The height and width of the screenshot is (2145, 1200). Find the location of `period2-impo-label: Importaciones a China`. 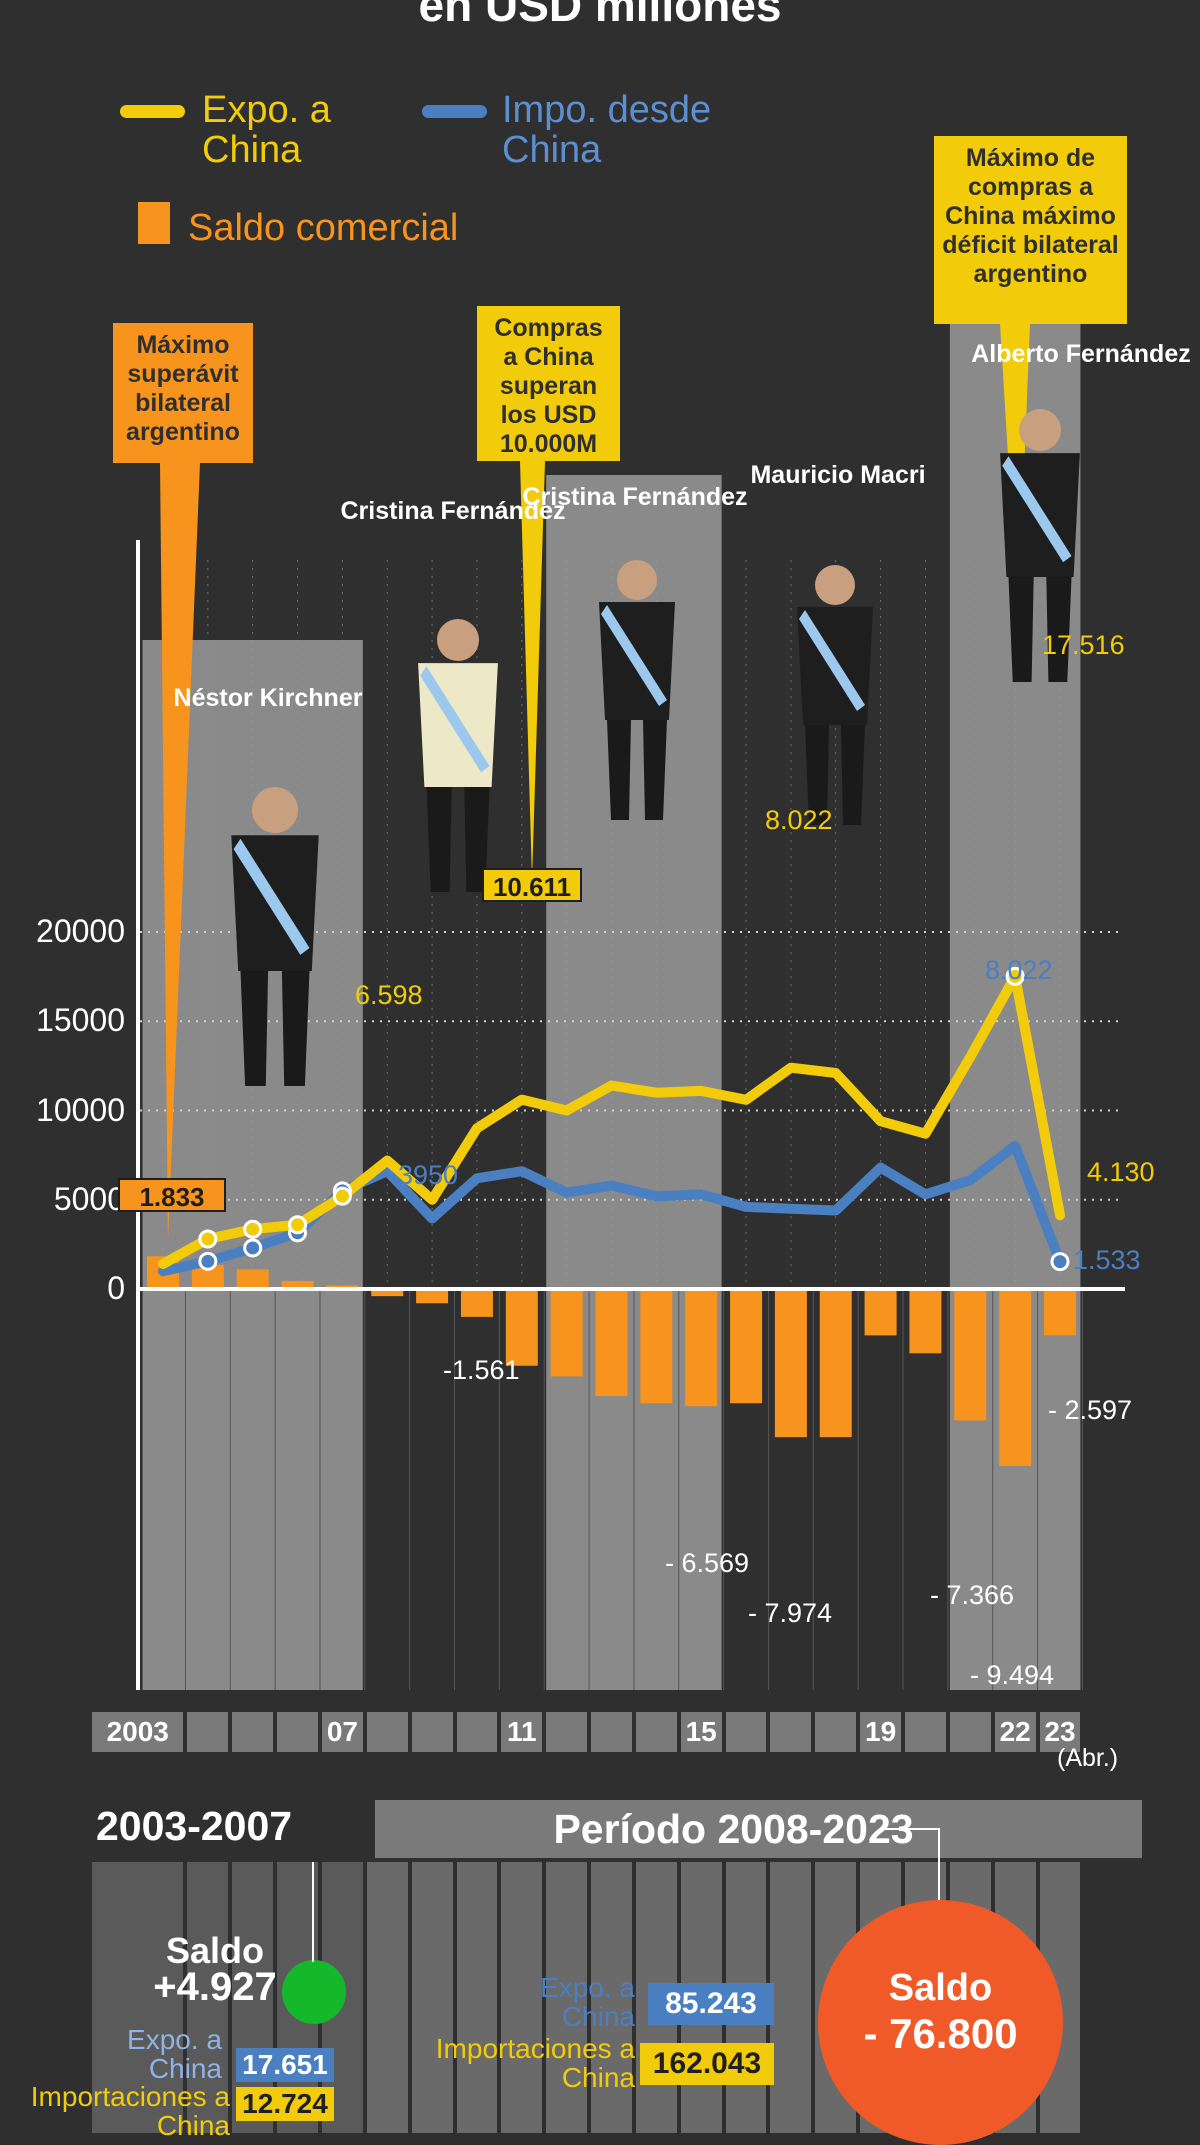

period2-impo-label: Importaciones a China is located at coordinates (535, 2063).